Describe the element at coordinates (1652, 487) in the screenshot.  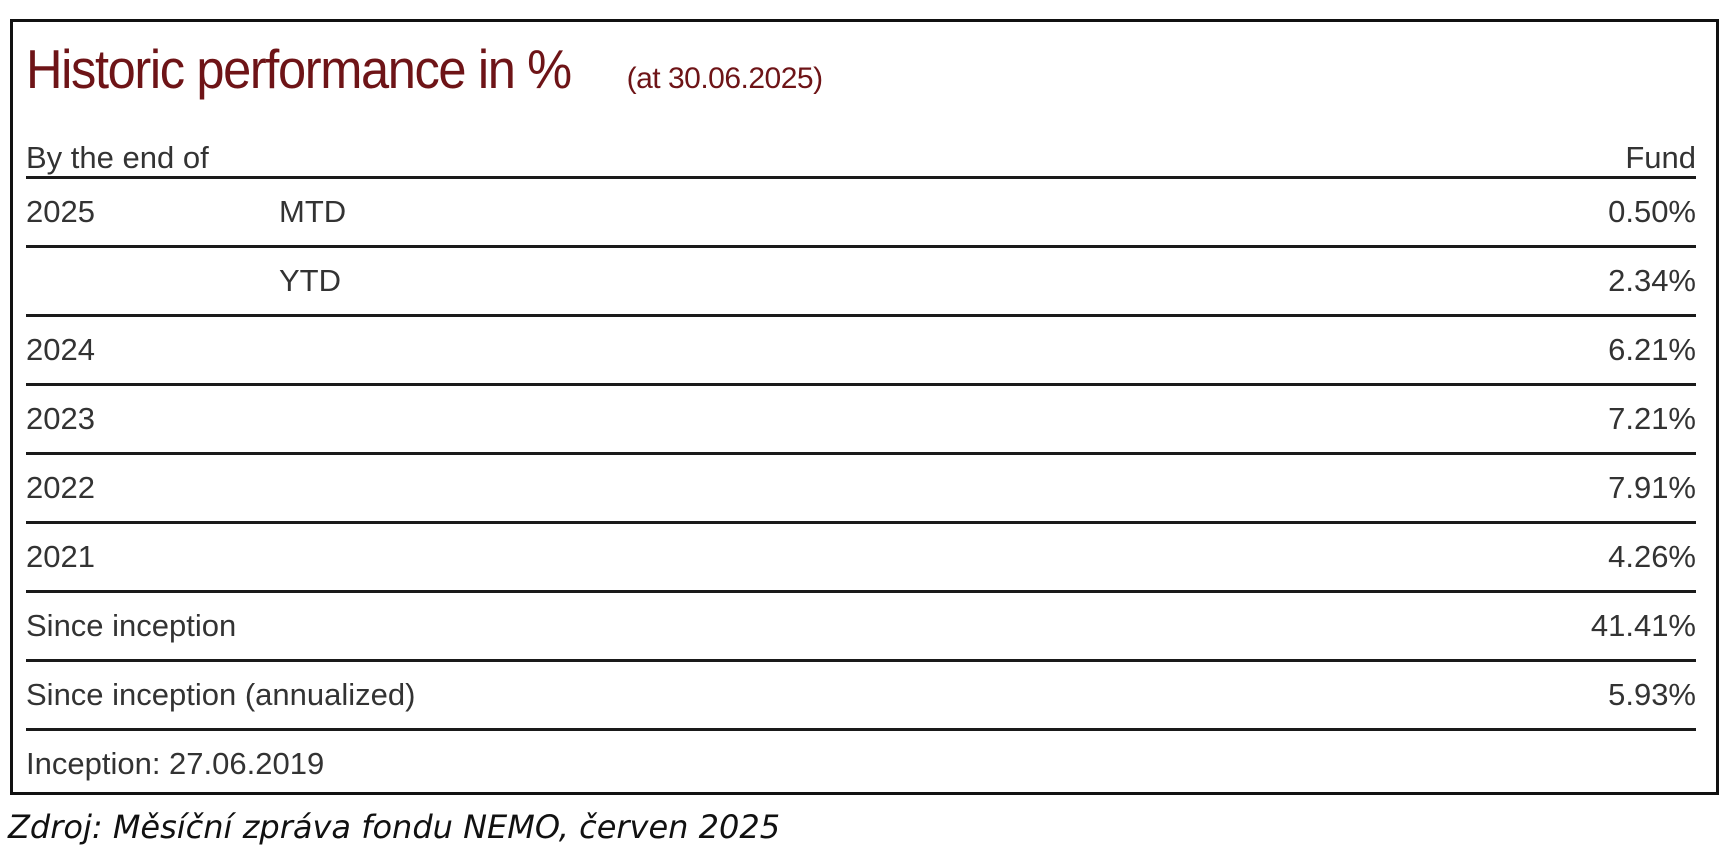
I see `row-value: 7.91%` at that location.